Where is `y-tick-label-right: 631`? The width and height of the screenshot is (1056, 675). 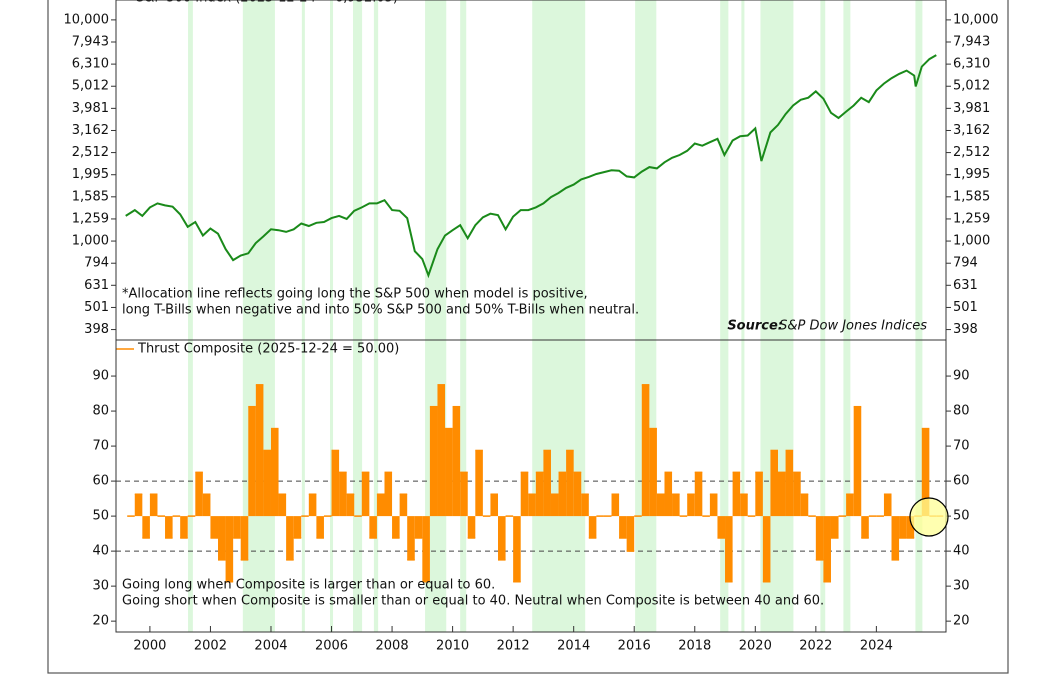
y-tick-label-right: 631 is located at coordinates (965, 285).